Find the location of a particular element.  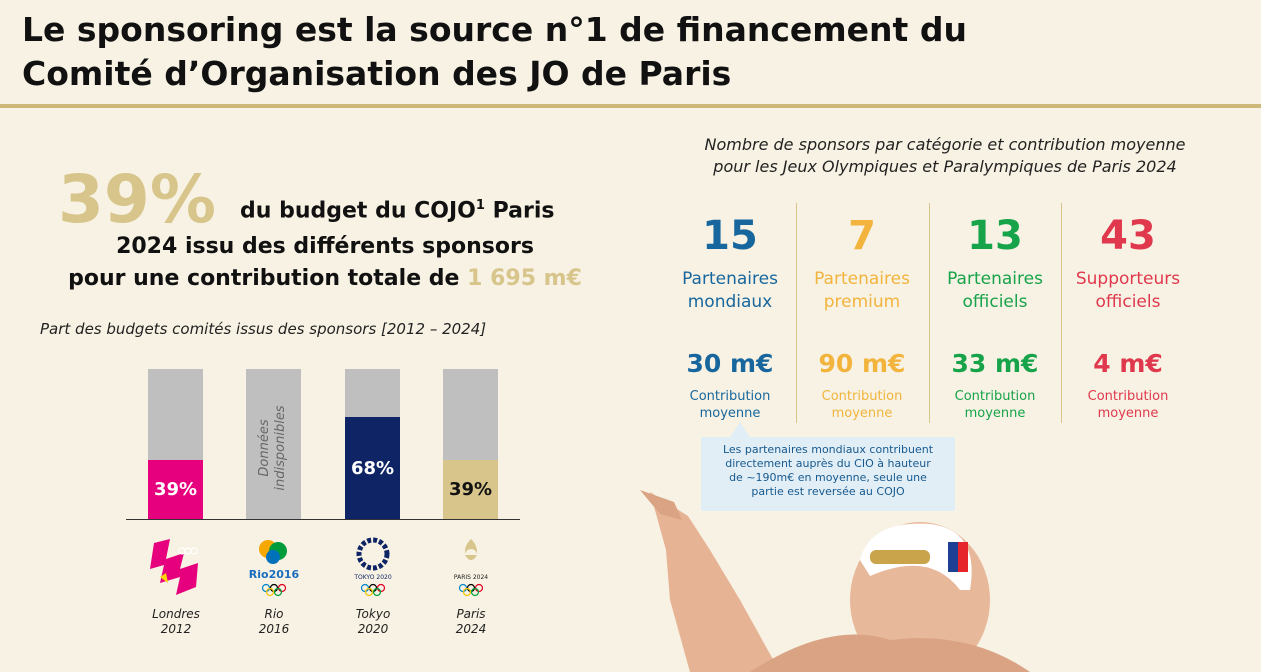

city-london: Londres 2012 is located at coordinates (176, 622).